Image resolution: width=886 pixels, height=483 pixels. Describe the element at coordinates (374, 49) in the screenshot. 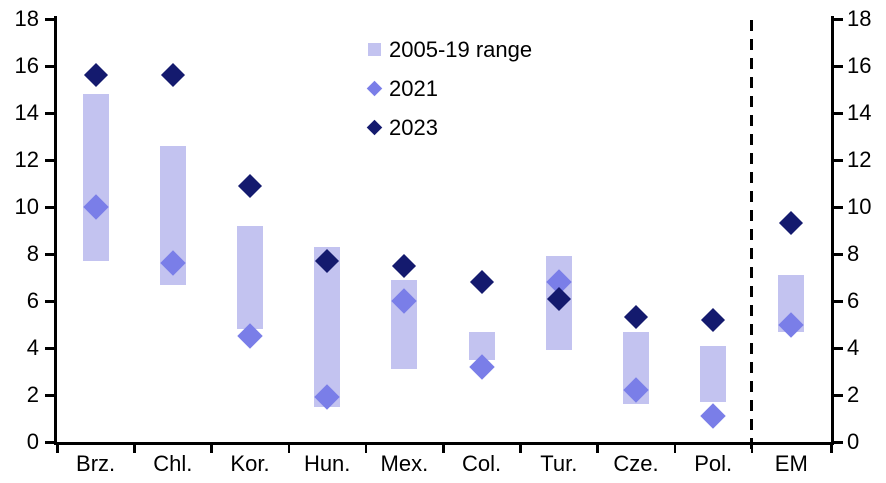

I see `legend-square-icon` at that location.